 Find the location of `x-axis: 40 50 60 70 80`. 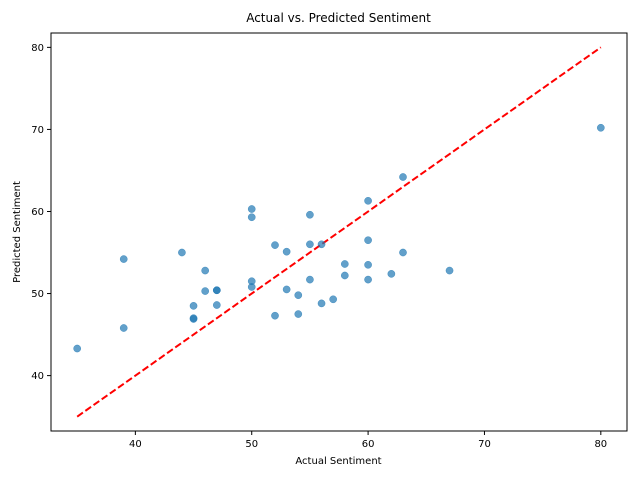

x-axis: 40 50 60 70 80 is located at coordinates (368, 440).